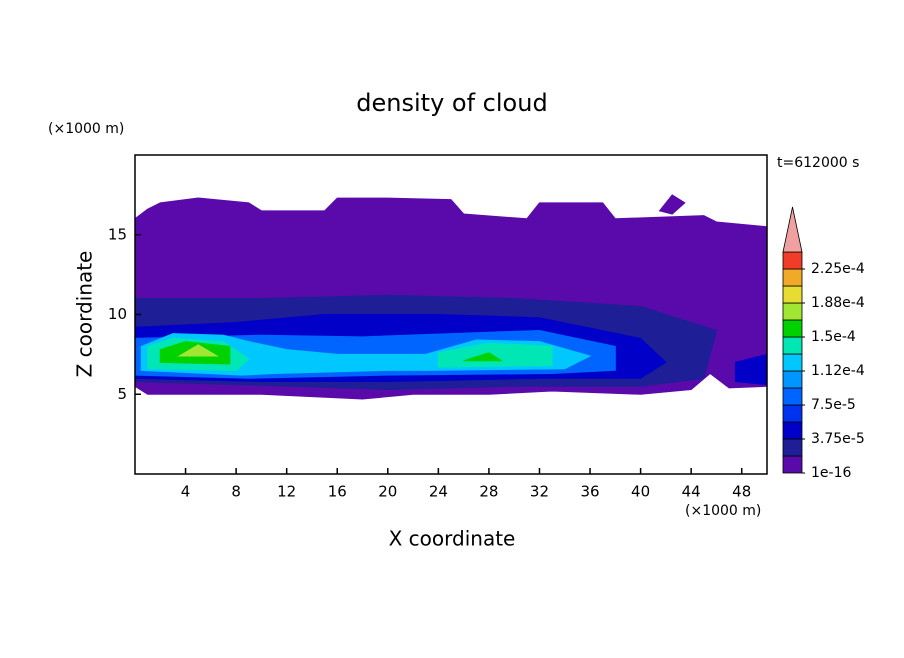 This screenshot has width=904, height=658. What do you see at coordinates (838, 303) in the screenshot?
I see `colorbar-label: 1.88e-4` at bounding box center [838, 303].